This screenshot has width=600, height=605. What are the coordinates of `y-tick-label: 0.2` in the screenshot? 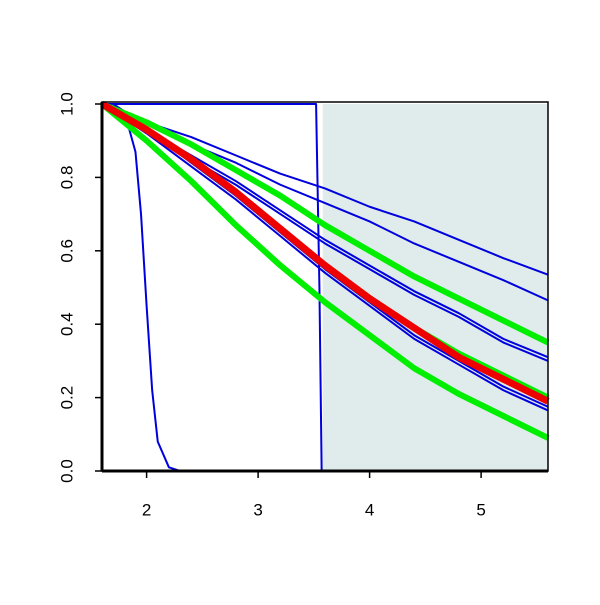 It's located at (66, 398).